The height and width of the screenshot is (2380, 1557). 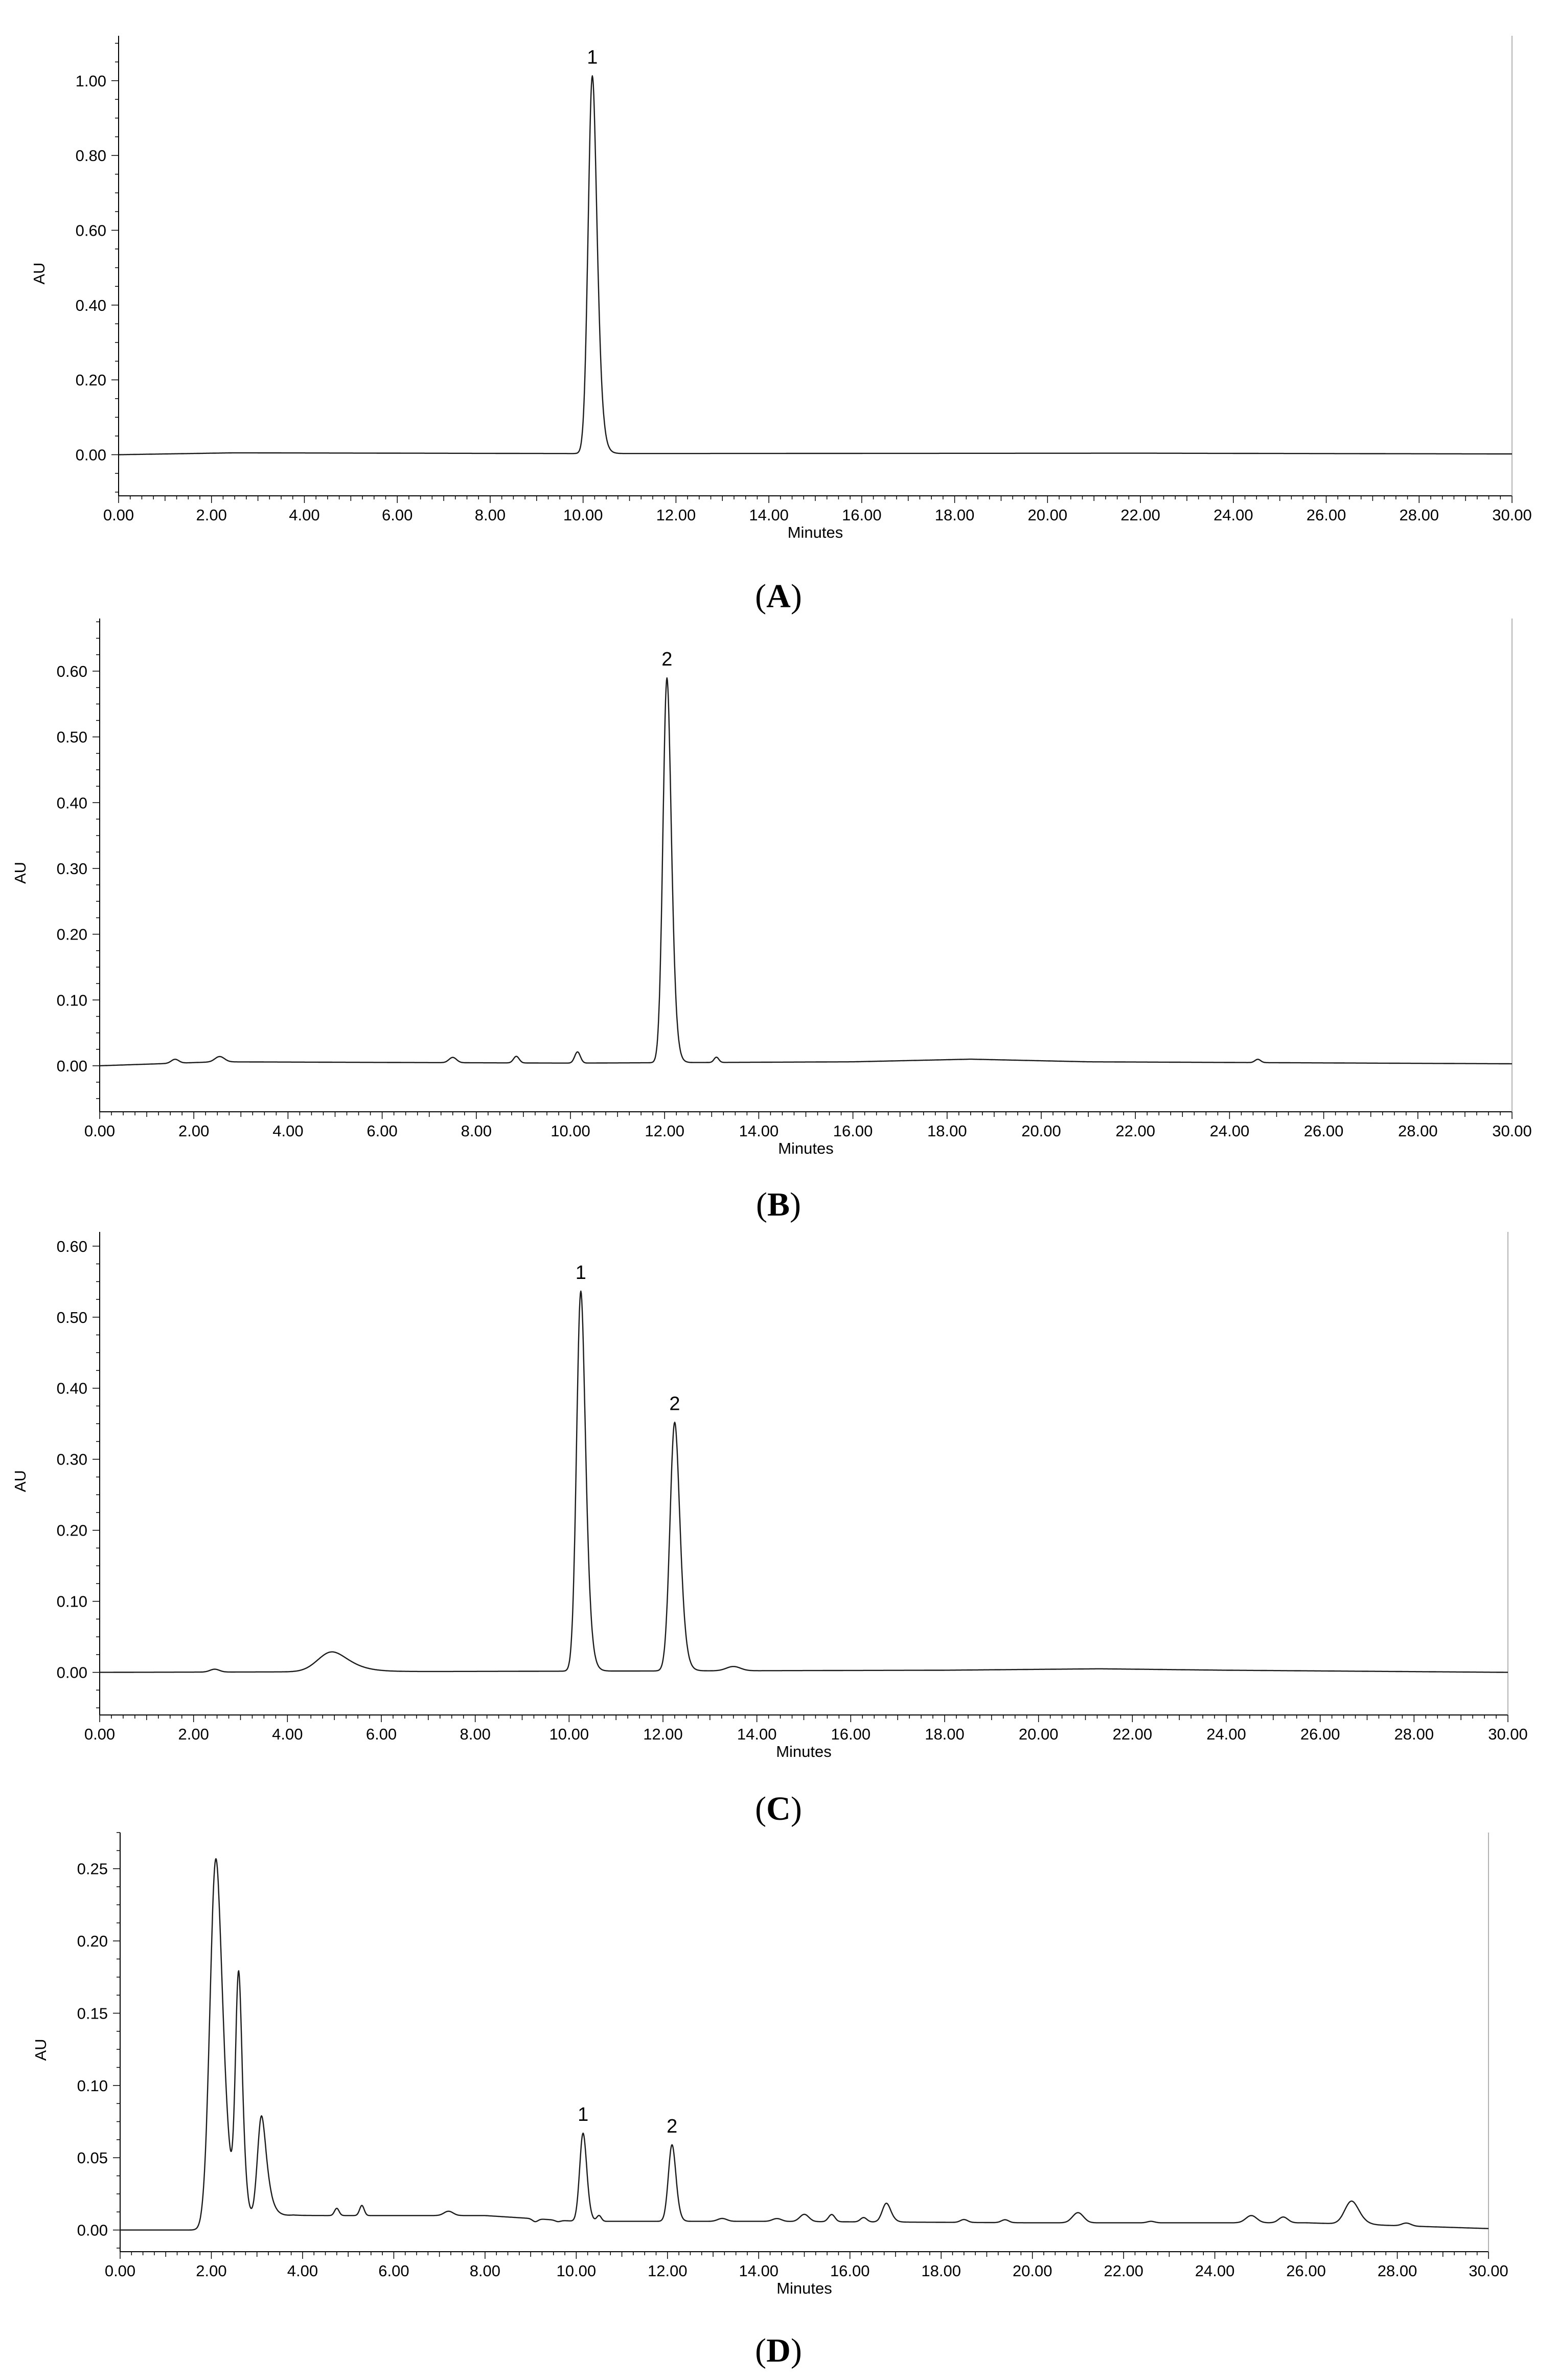 What do you see at coordinates (194, 1131) in the screenshot?
I see `panel-b-x-tick-label: 2.00` at bounding box center [194, 1131].